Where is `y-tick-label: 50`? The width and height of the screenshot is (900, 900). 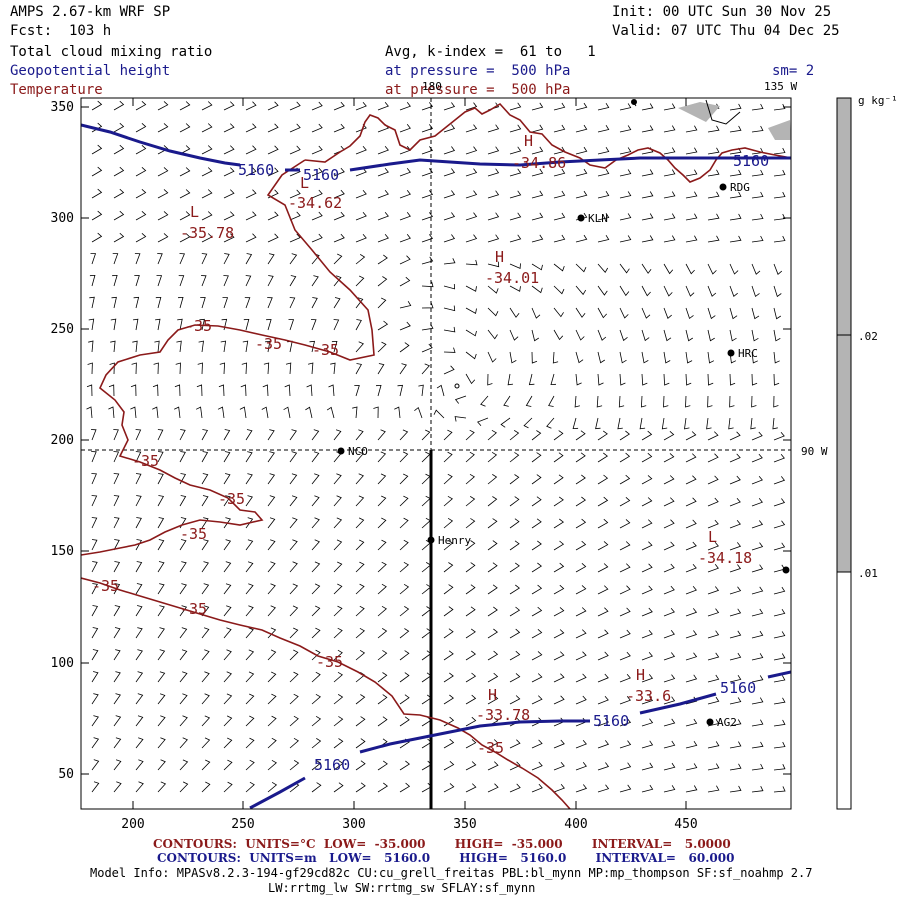 y-tick-label: 50 is located at coordinates (66, 774).